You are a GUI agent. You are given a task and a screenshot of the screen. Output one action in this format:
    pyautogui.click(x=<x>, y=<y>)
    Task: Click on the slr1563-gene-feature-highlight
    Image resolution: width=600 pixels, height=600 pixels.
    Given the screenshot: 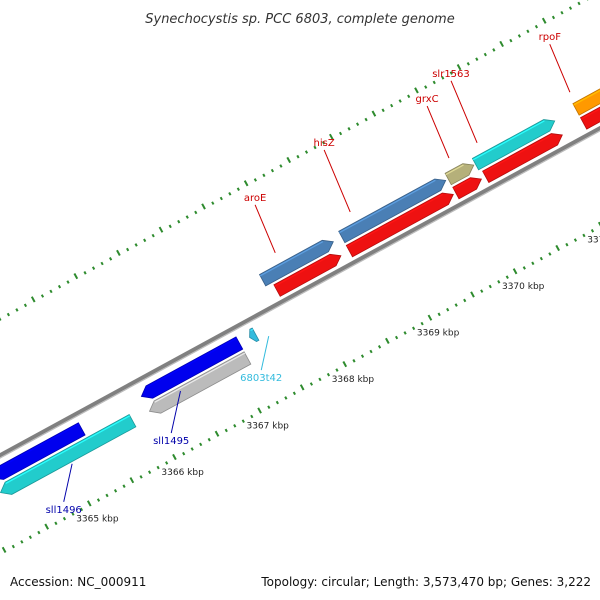 What is the action you would take?
    pyautogui.click(x=508, y=140)
    